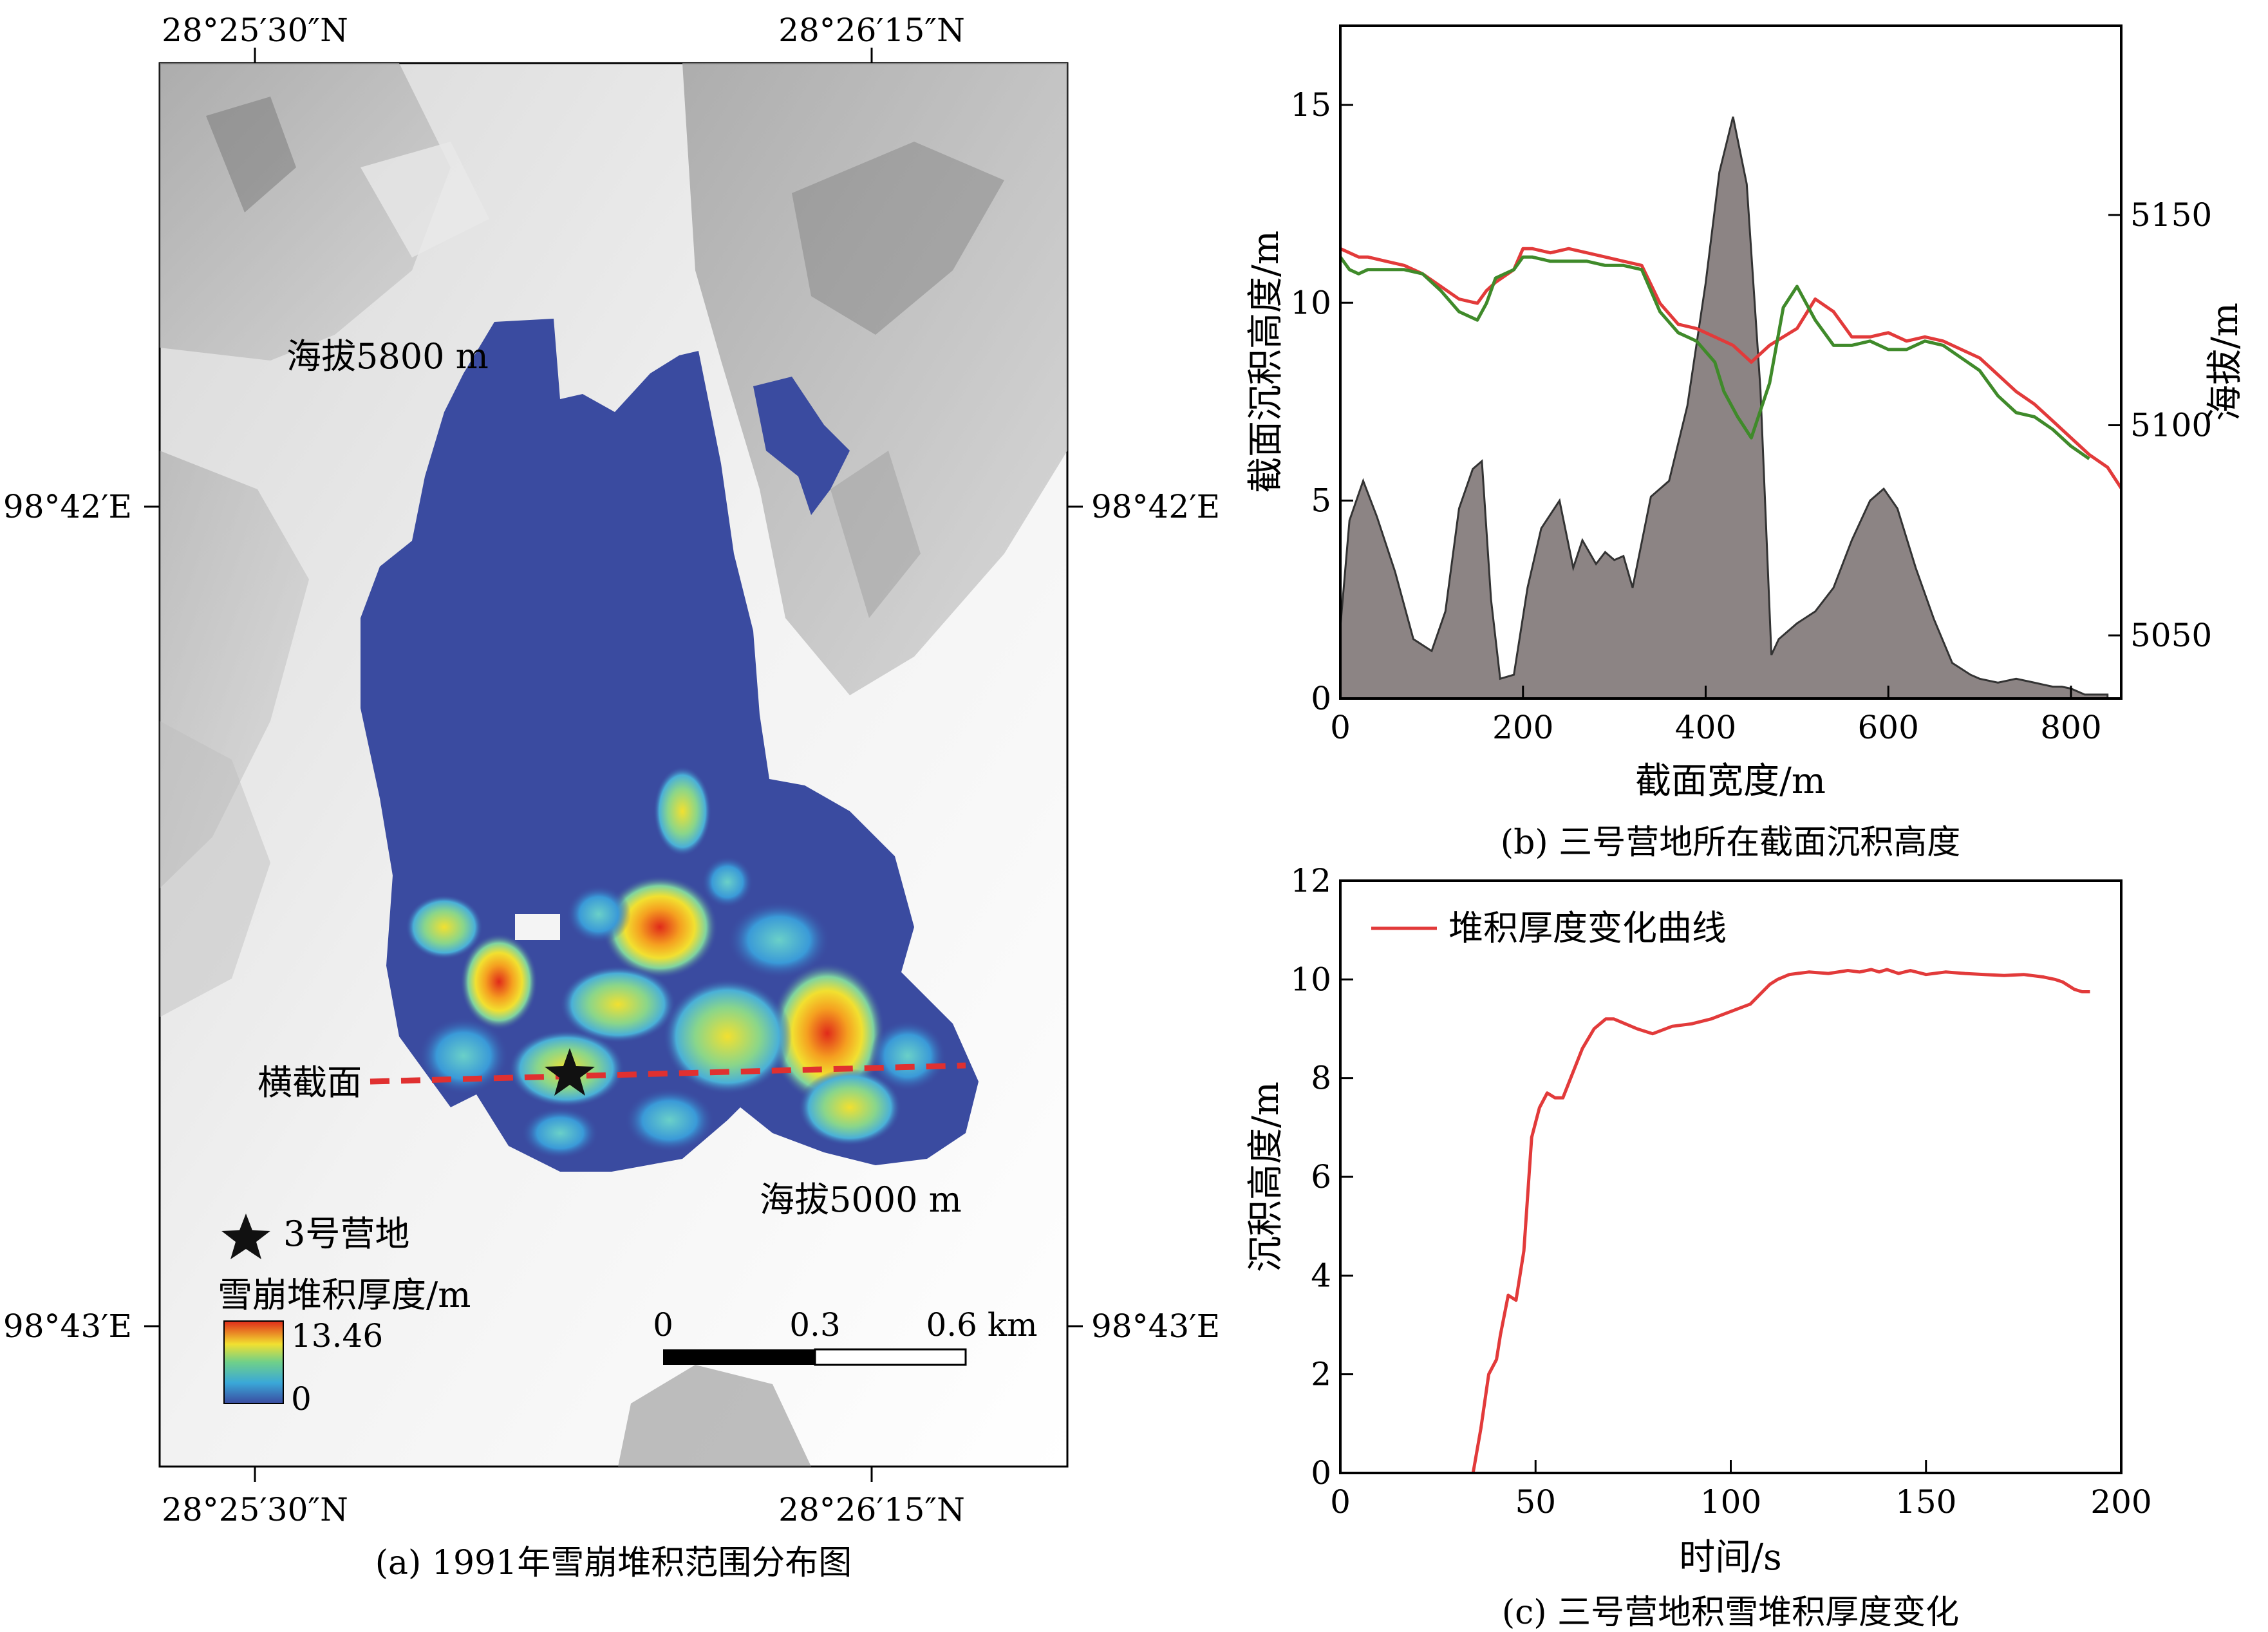 This screenshot has height=1632, width=2268. I want to click on map-legend: 3号营地 雪崩堆积厚度/m 13.46 0, so click(344, 1316).